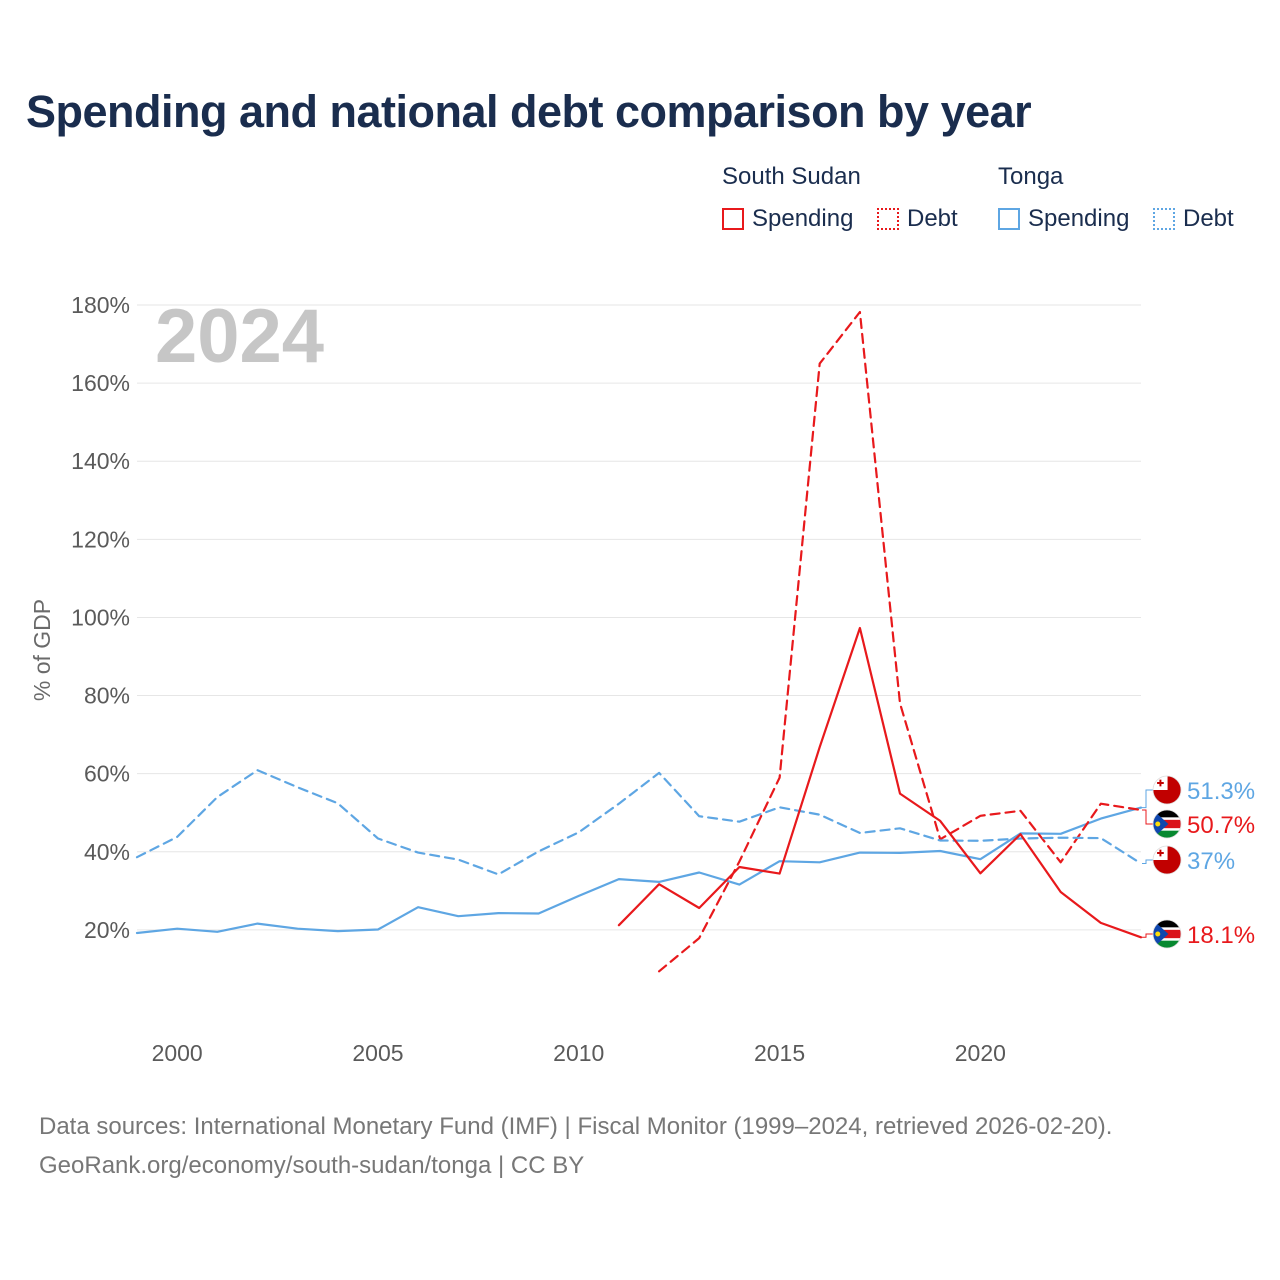 Image resolution: width=1280 pixels, height=1280 pixels. I want to click on x-tick-label: 2005, so click(377, 1053).